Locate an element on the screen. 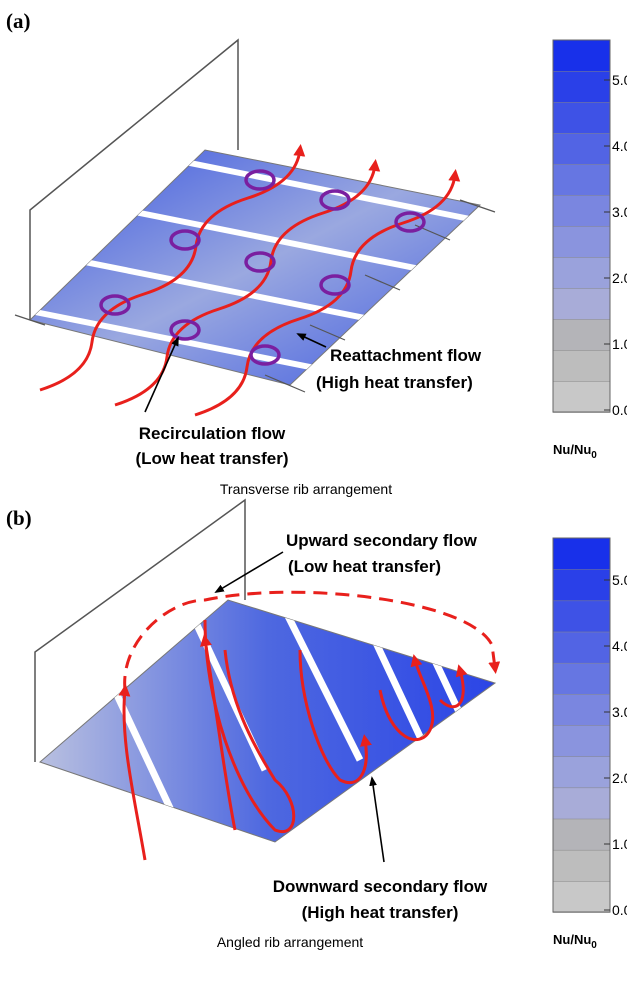 The image size is (627, 981). annotation: Recirculation flow is located at coordinates (212, 433).